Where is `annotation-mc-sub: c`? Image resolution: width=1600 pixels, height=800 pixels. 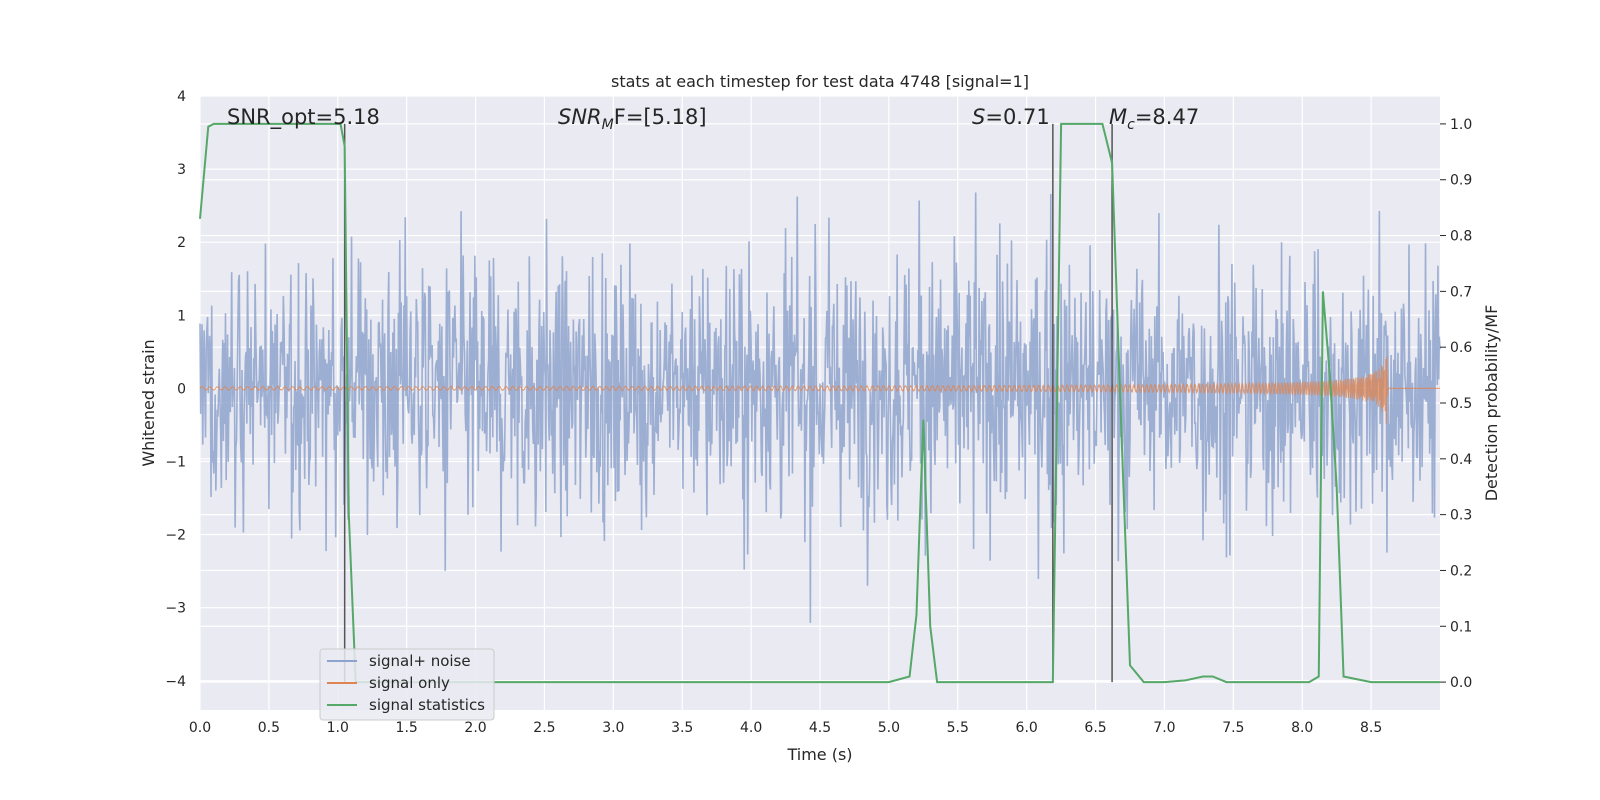
annotation-mc-sub: c is located at coordinates (1131, 125).